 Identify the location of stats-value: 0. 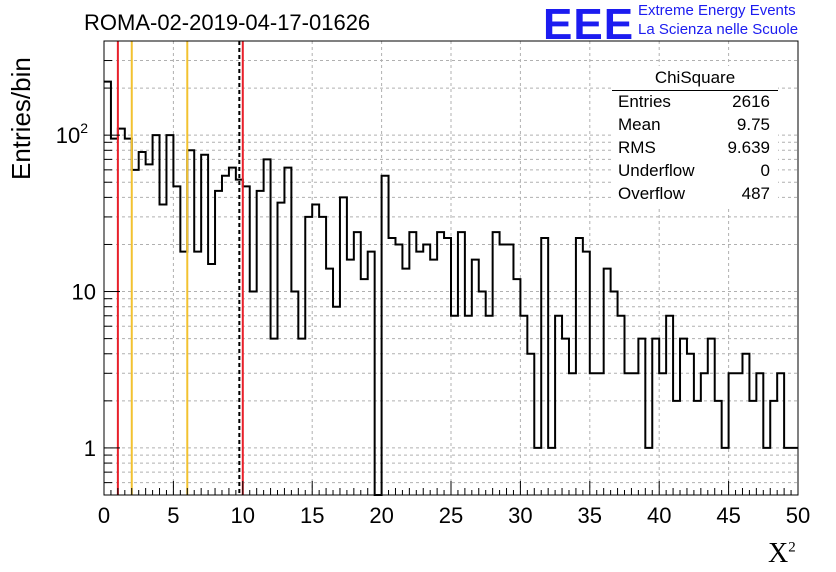
(765, 170).